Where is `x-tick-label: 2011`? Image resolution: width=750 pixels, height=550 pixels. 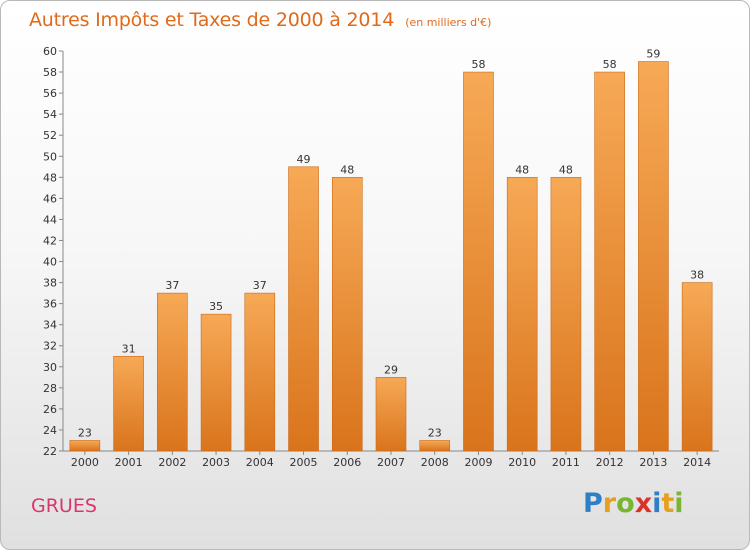
x-tick-label: 2011 is located at coordinates (566, 462).